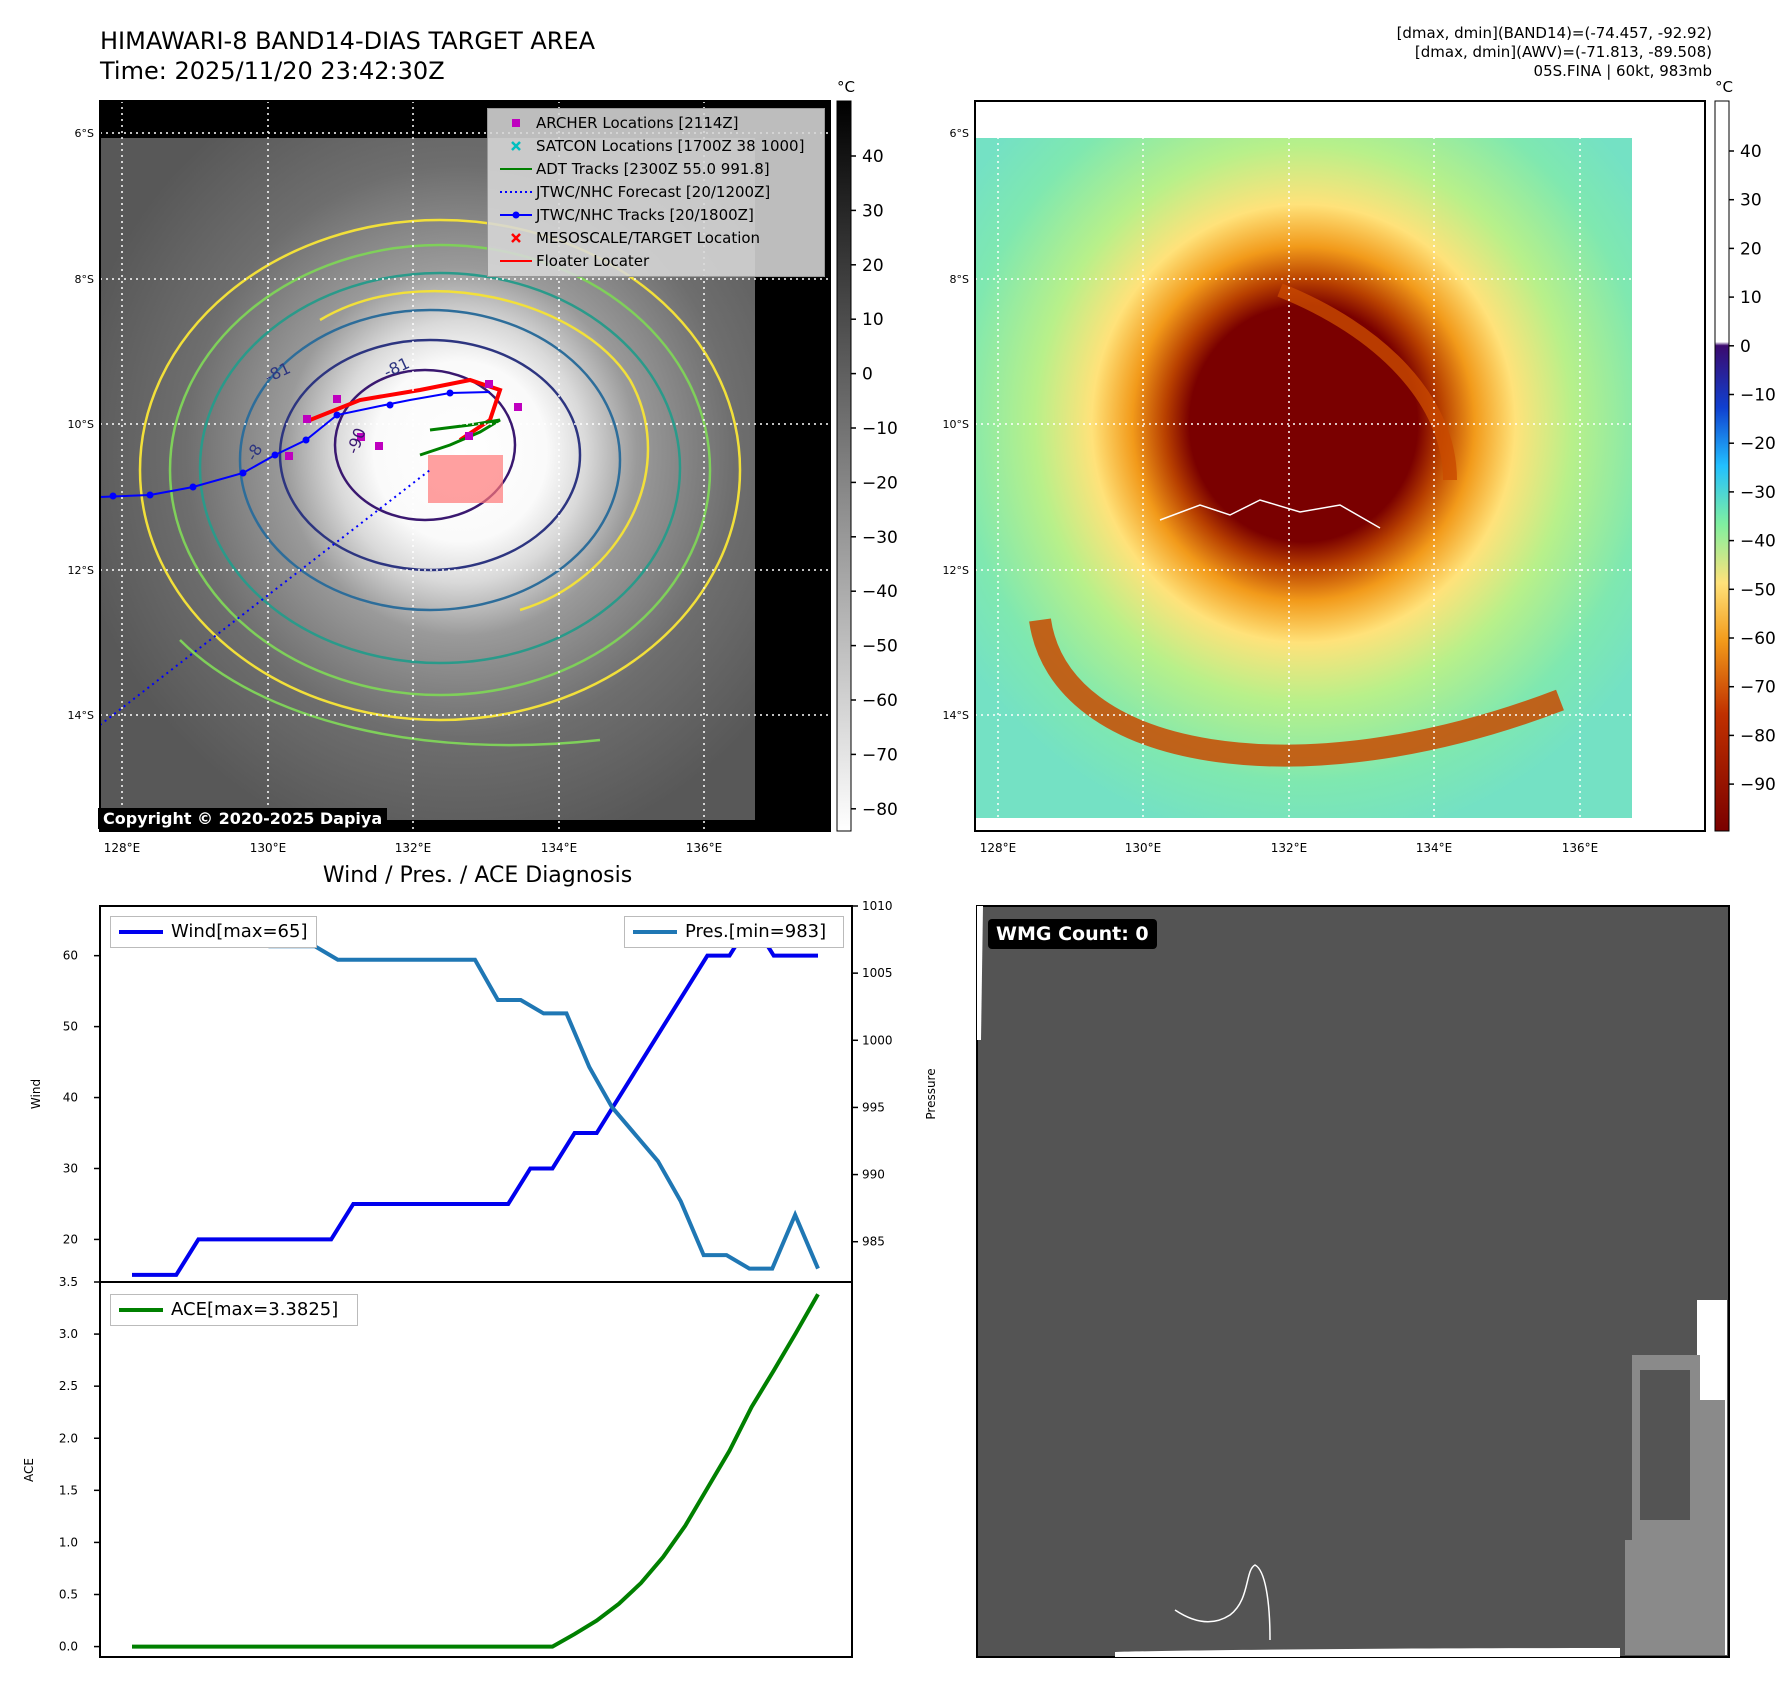 This screenshot has height=1690, width=1792. Describe the element at coordinates (653, 169) in the screenshot. I see `legend-label: ADT Tracks [2300Z 55.0 991.8]` at that location.